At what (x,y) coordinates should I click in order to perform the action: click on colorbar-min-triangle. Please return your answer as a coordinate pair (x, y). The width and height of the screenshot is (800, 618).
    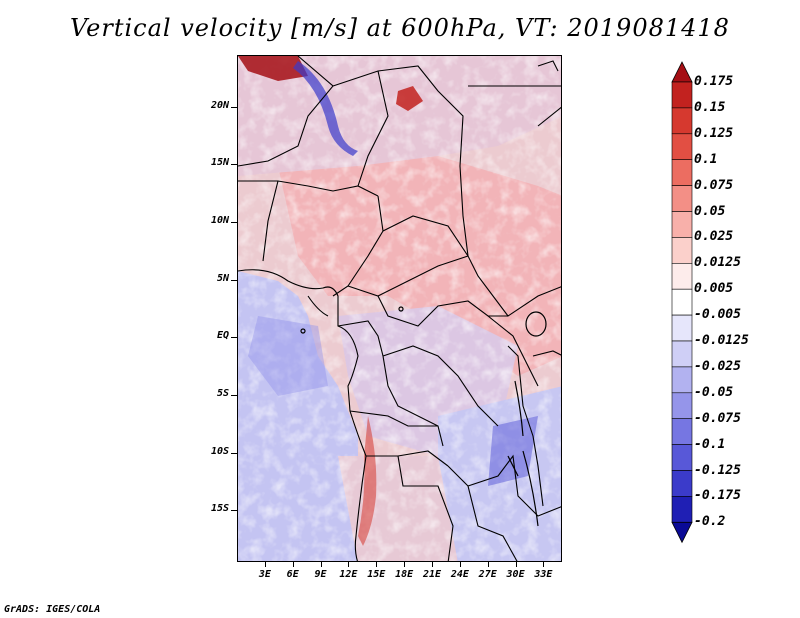
    Looking at the image, I should click on (682, 532).